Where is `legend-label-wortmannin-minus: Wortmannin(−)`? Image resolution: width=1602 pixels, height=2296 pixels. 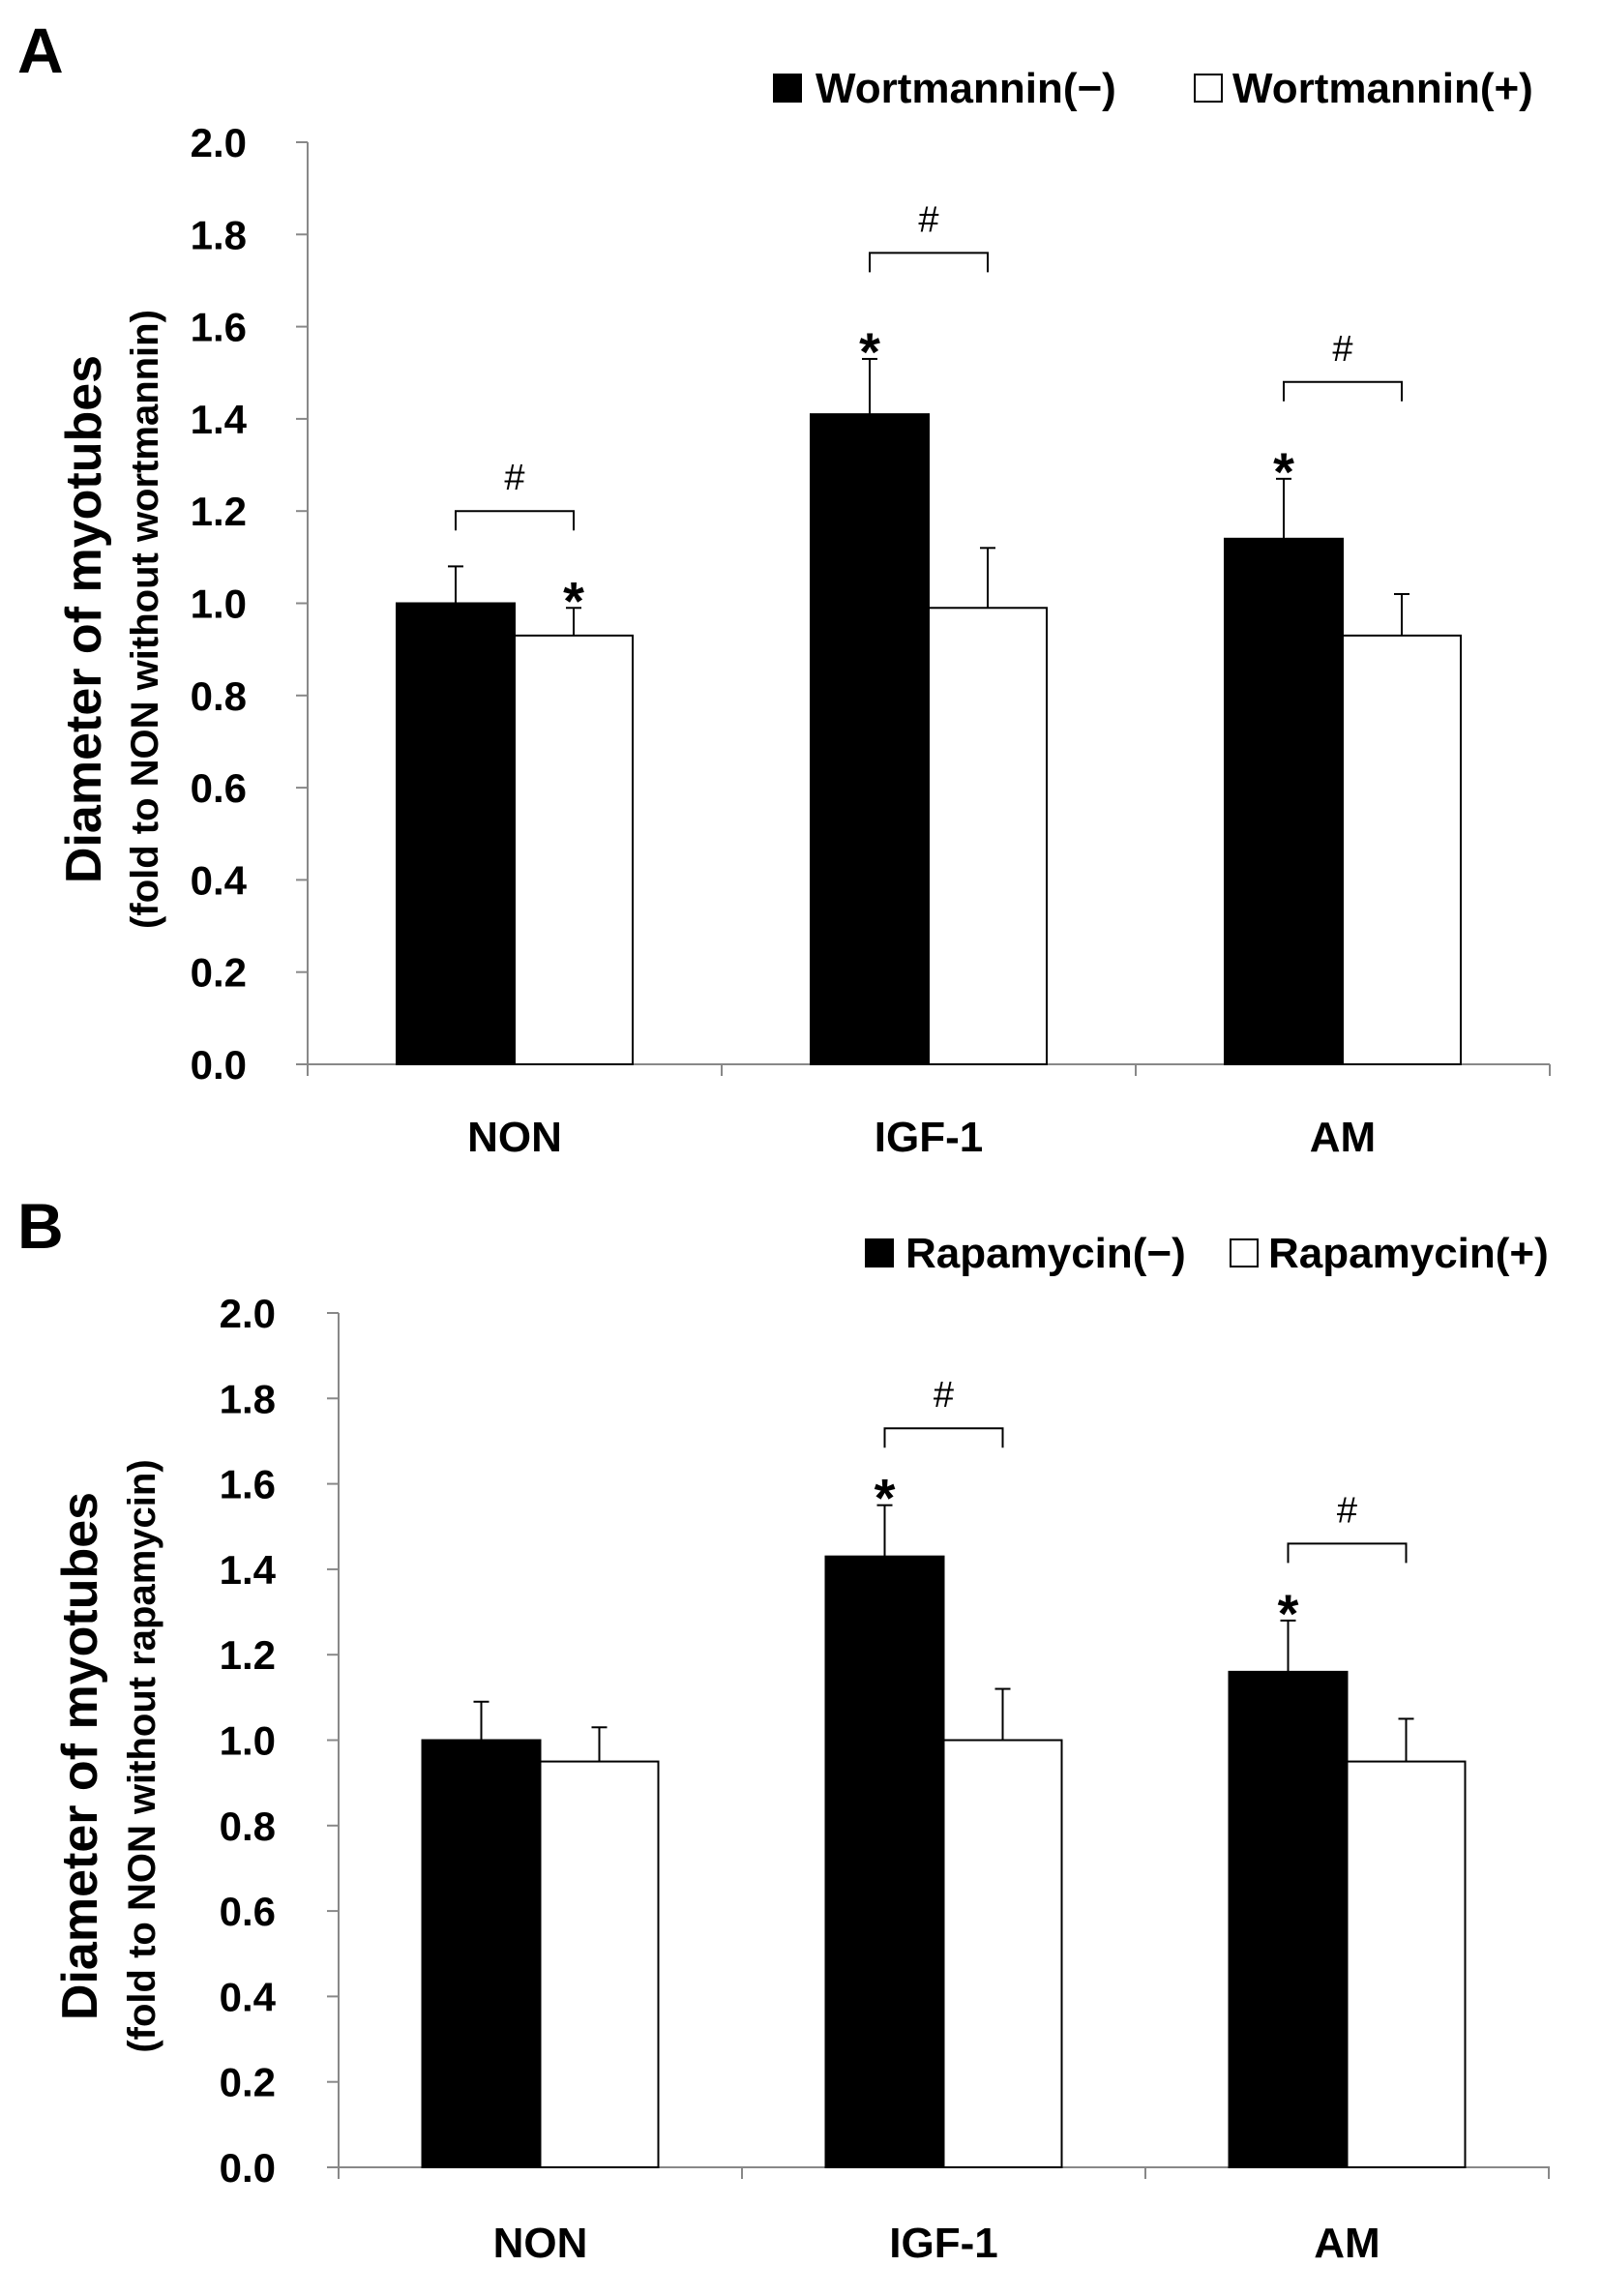 legend-label-wortmannin-minus: Wortmannin(−) is located at coordinates (966, 88).